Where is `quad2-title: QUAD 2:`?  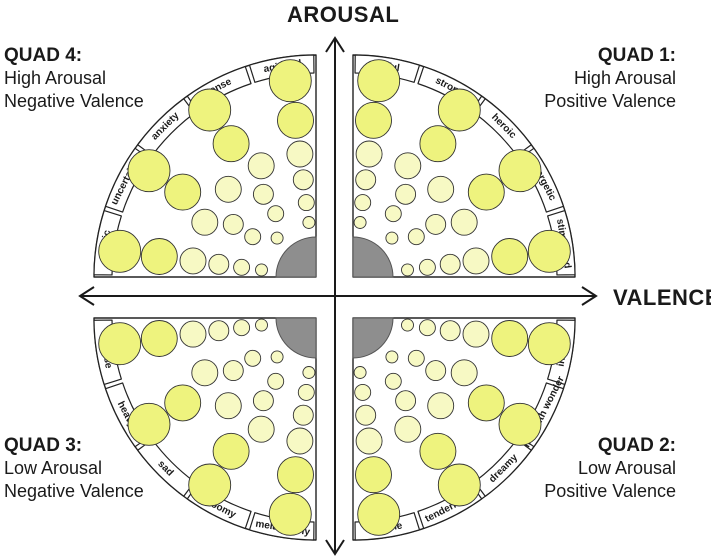 quad2-title: QUAD 2: is located at coordinates (636, 445).